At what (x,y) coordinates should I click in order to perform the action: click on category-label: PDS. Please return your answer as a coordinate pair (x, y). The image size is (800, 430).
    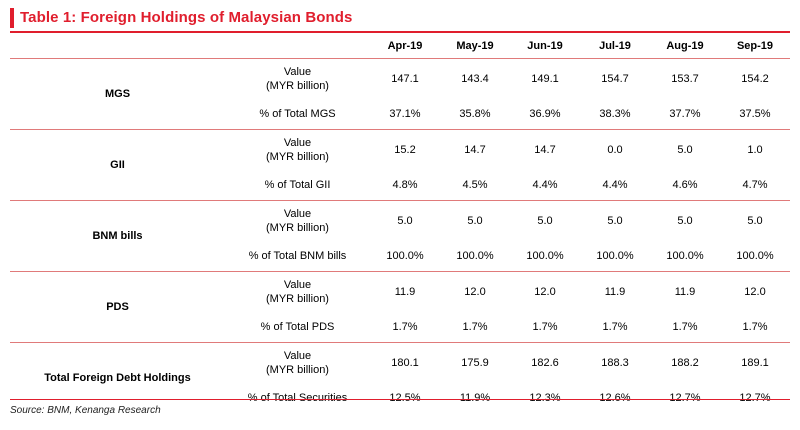
    Looking at the image, I should click on (117, 307).